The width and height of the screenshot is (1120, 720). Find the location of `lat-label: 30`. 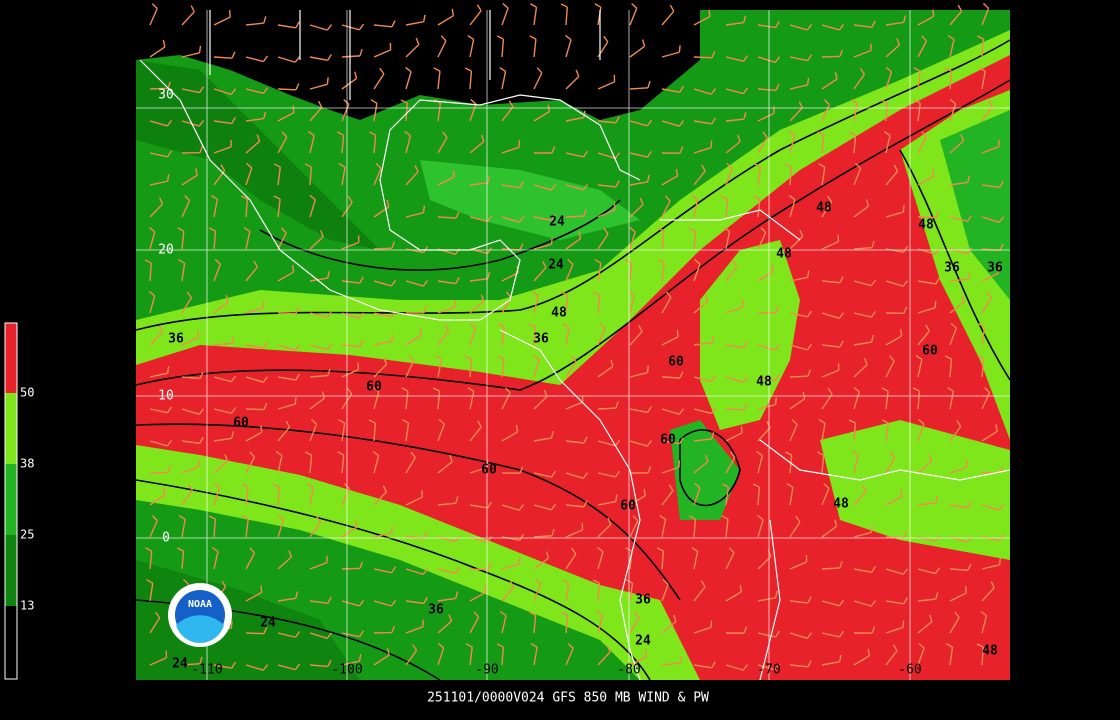

lat-label: 30 is located at coordinates (166, 95).